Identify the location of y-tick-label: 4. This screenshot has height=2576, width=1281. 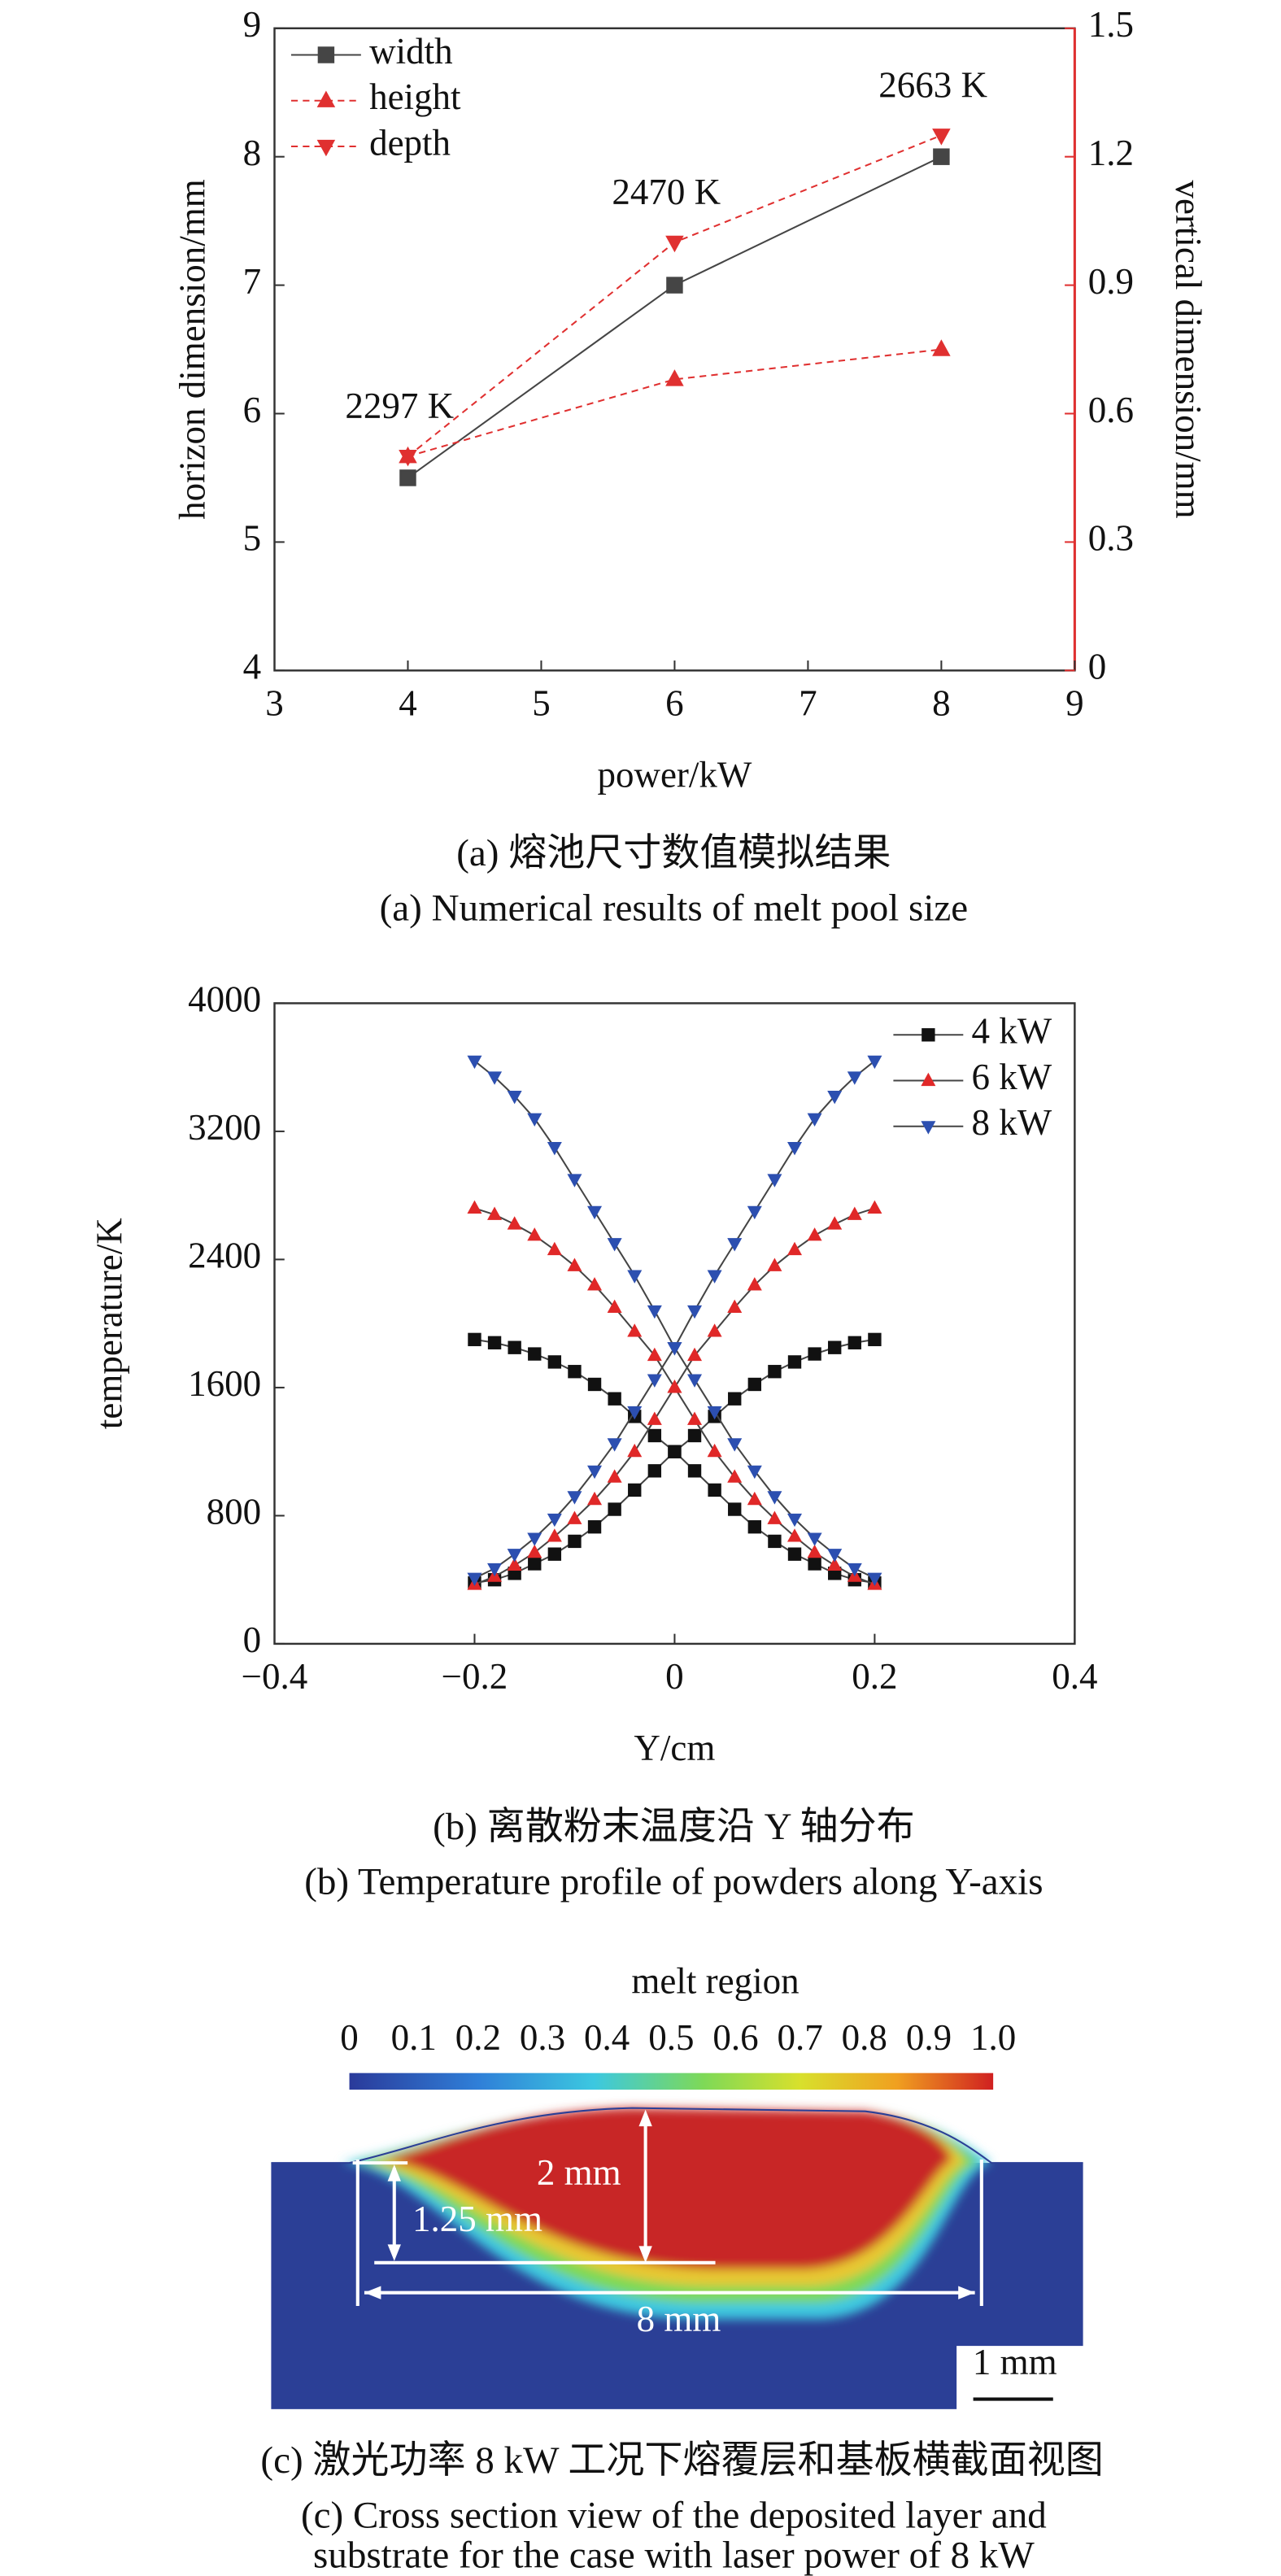
(252, 667).